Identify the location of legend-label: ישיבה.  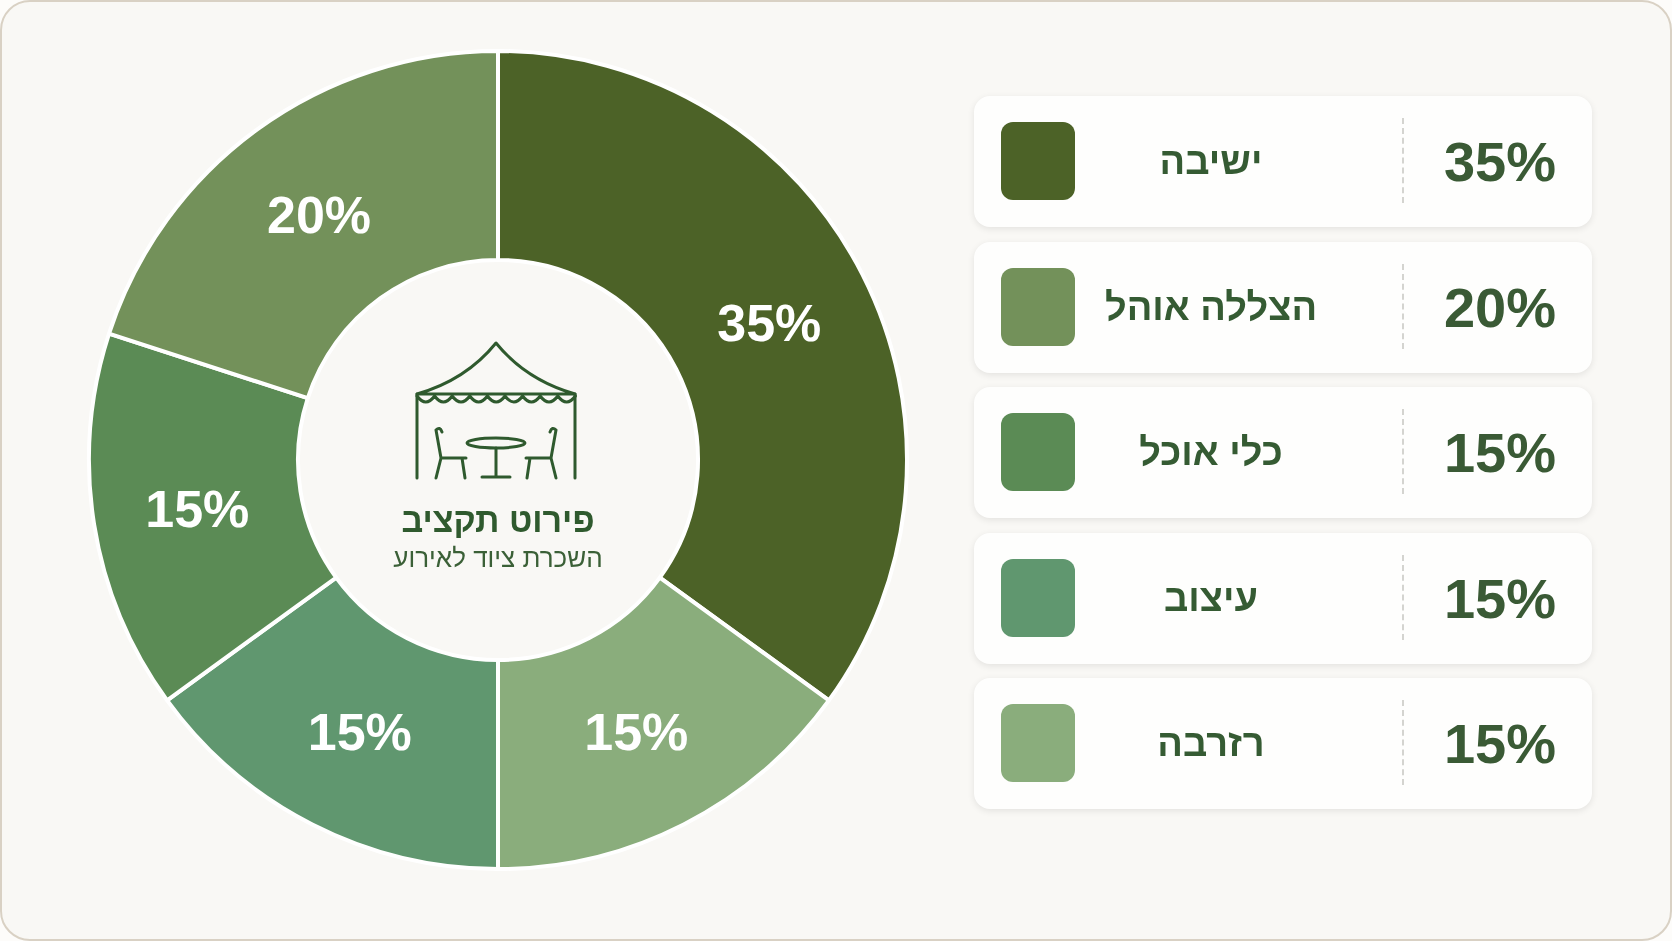
(1211, 161).